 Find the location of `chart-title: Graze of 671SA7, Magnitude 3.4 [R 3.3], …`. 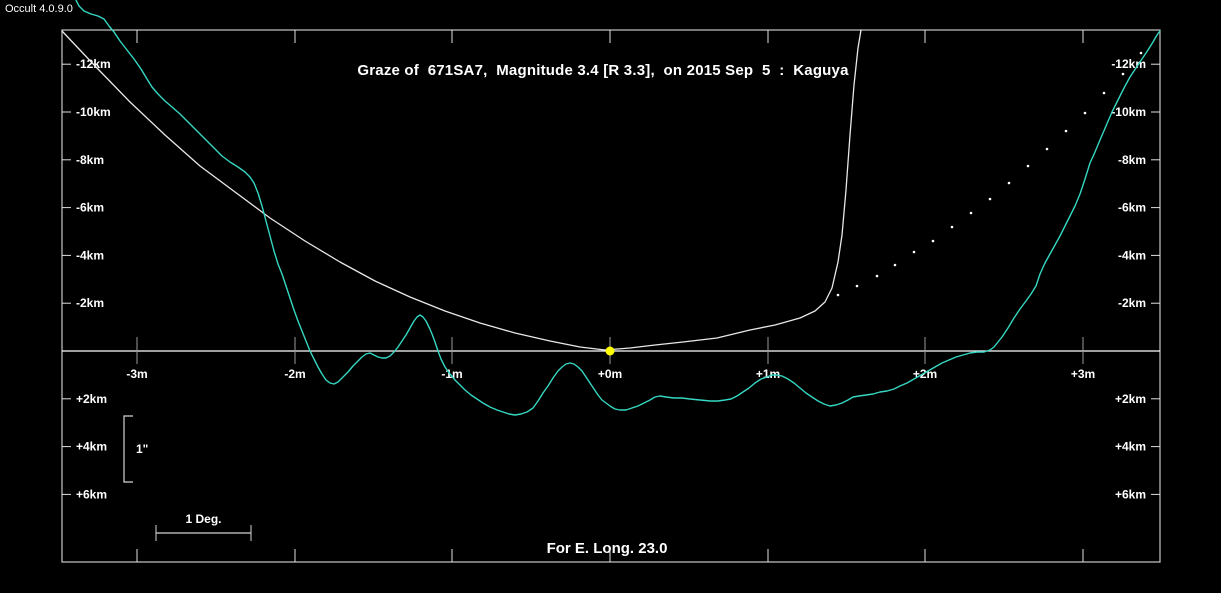

chart-title: Graze of 671SA7, Magnitude 3.4 [R 3.3], … is located at coordinates (603, 70).